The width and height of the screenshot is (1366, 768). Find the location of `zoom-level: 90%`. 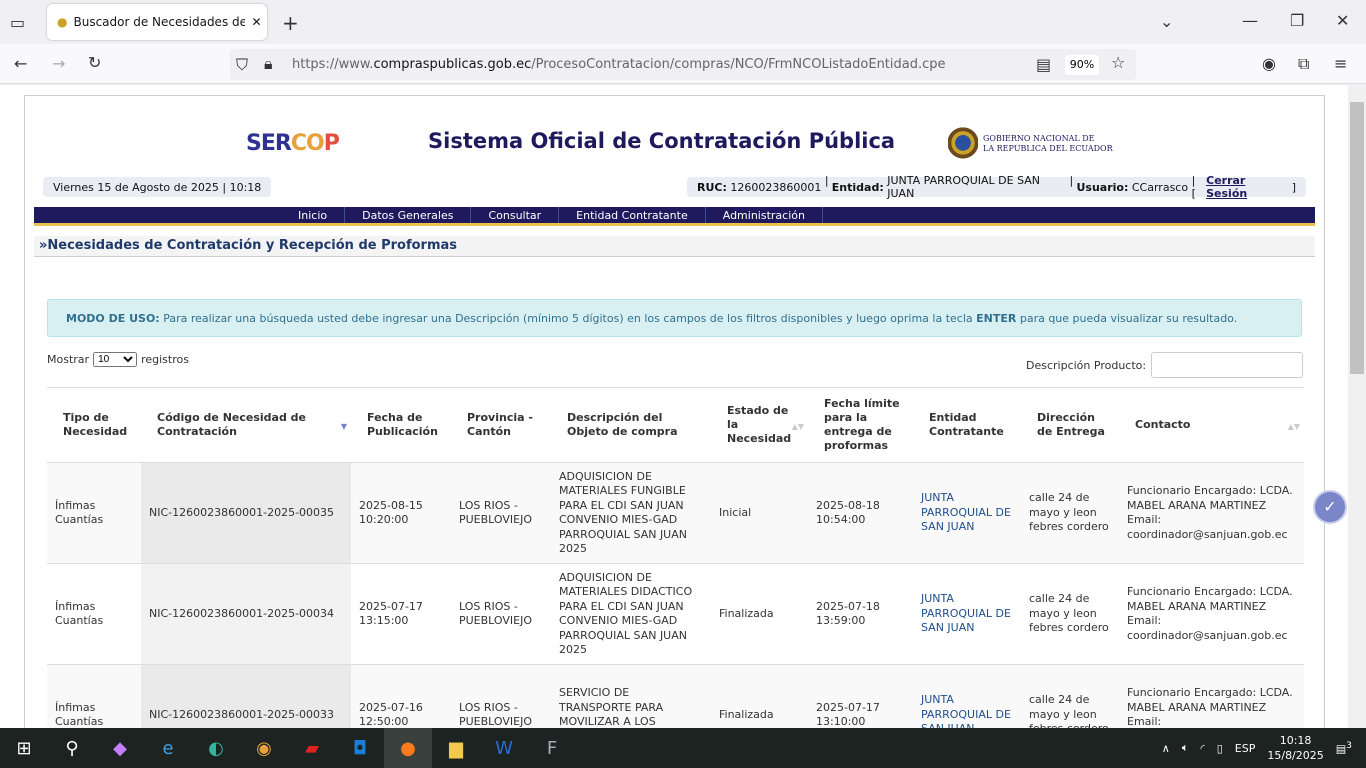

zoom-level: 90% is located at coordinates (1082, 65).